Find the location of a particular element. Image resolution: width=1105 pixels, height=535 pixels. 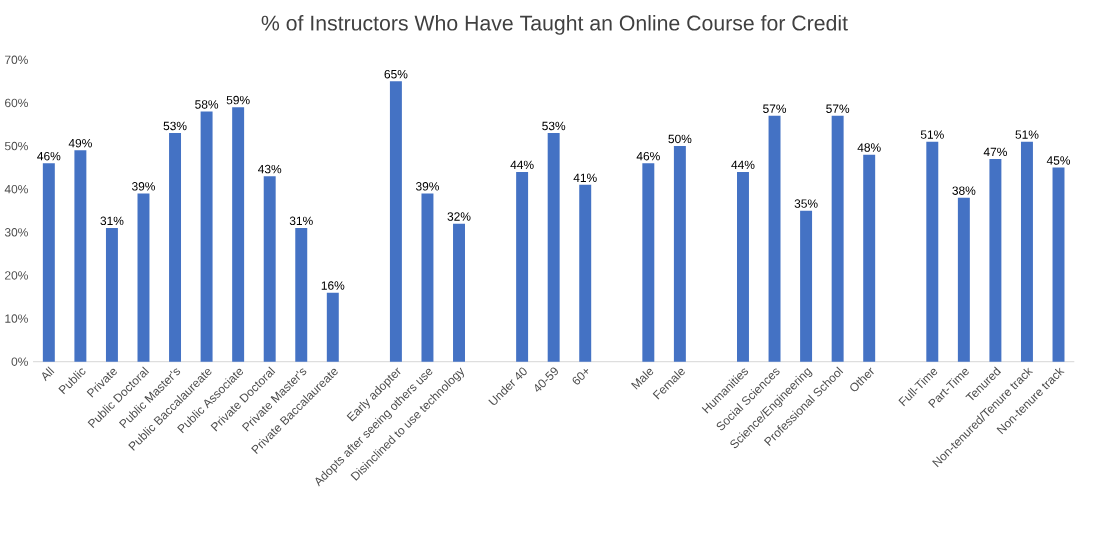

data-label: 65% is located at coordinates (396, 74).